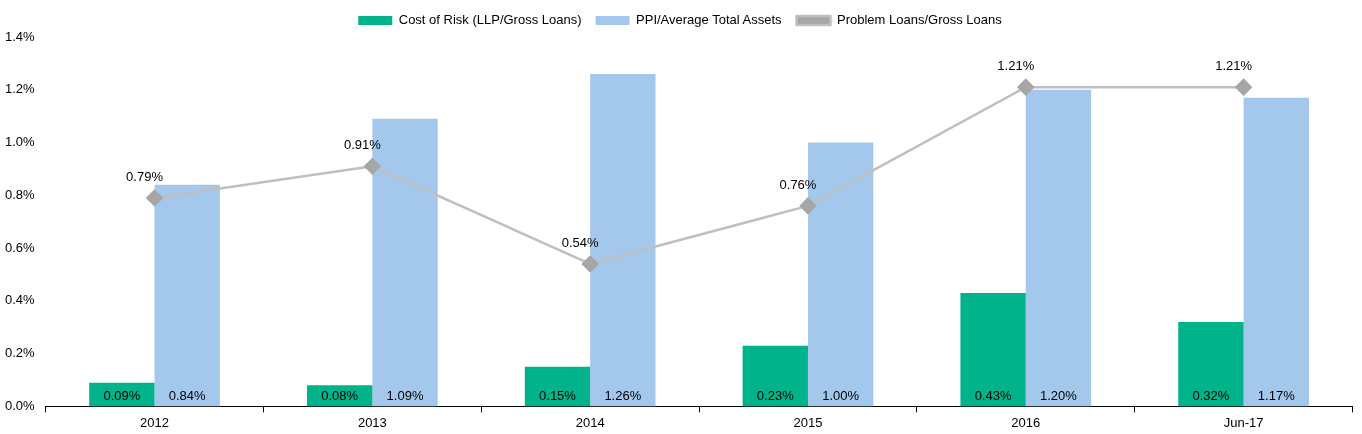 Image resolution: width=1362 pixels, height=434 pixels. I want to click on data-label: 0.09%, so click(122, 396).